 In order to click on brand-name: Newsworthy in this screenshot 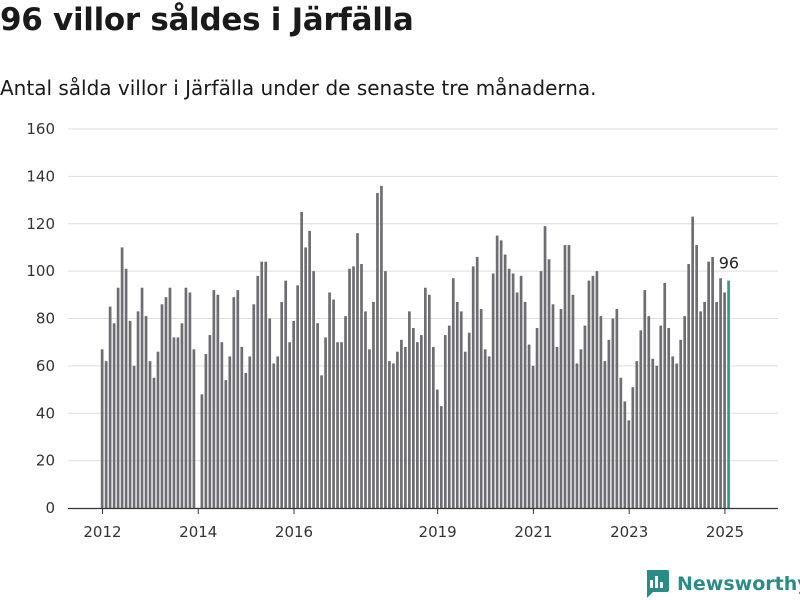, I will do `click(738, 584)`.